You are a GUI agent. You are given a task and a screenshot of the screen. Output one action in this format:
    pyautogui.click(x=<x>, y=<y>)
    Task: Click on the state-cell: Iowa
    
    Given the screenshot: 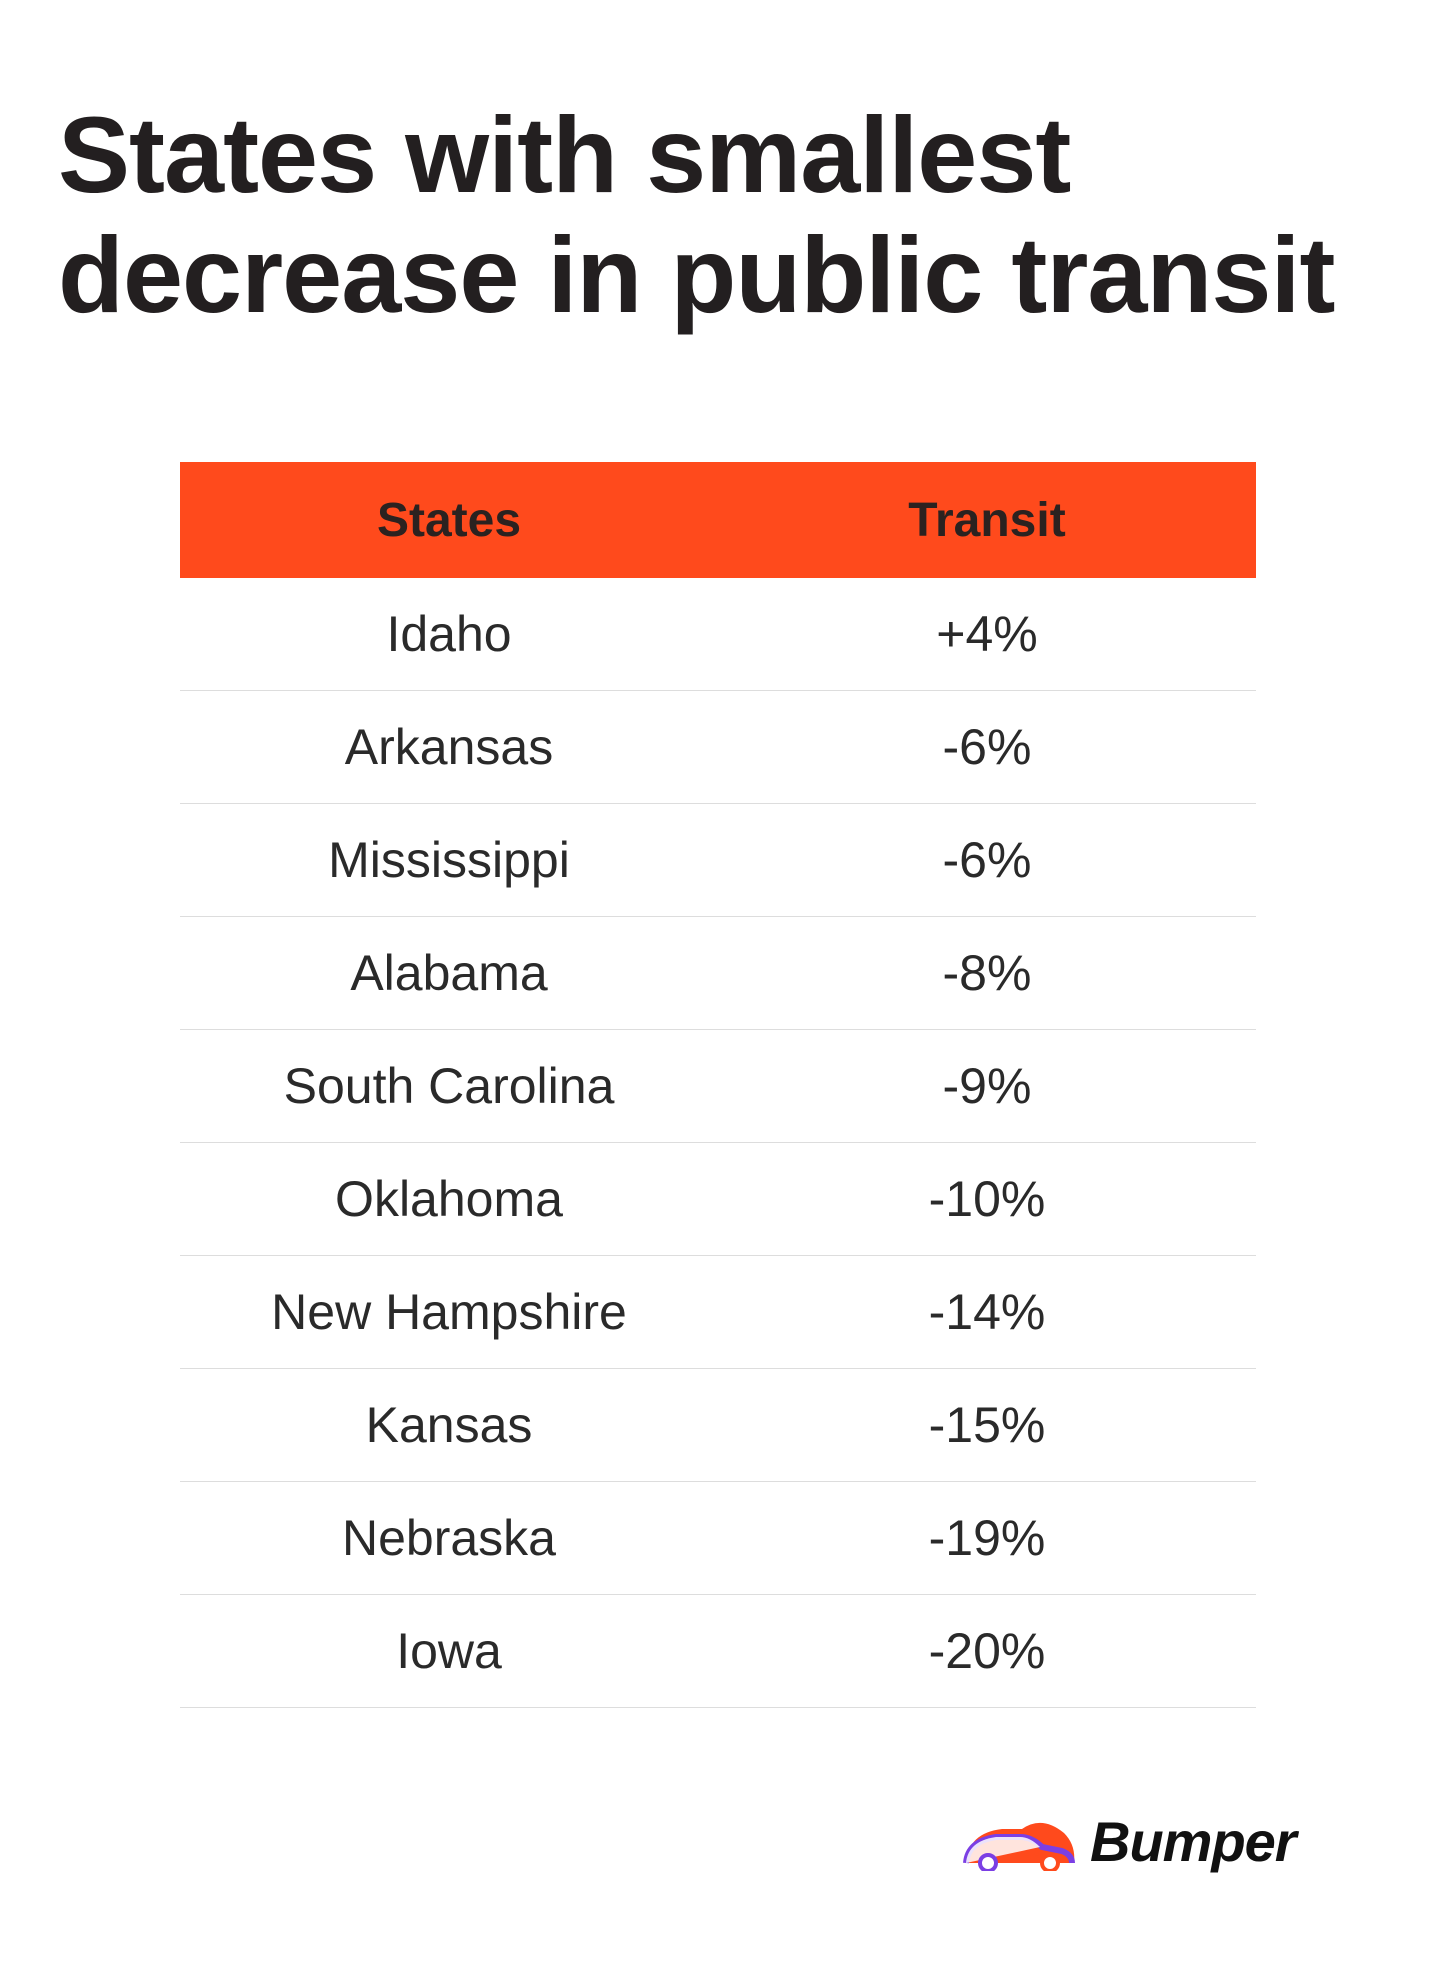 What is the action you would take?
    pyautogui.click(x=449, y=1651)
    